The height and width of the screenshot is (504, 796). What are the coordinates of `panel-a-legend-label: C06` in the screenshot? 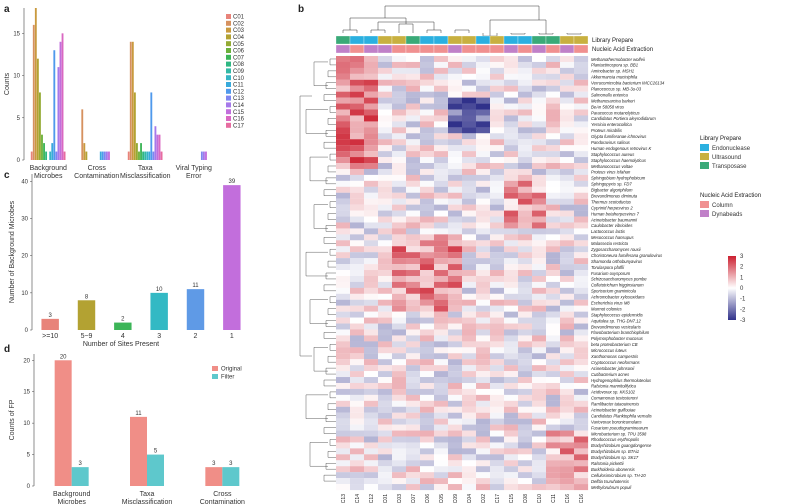 It's located at (239, 52).